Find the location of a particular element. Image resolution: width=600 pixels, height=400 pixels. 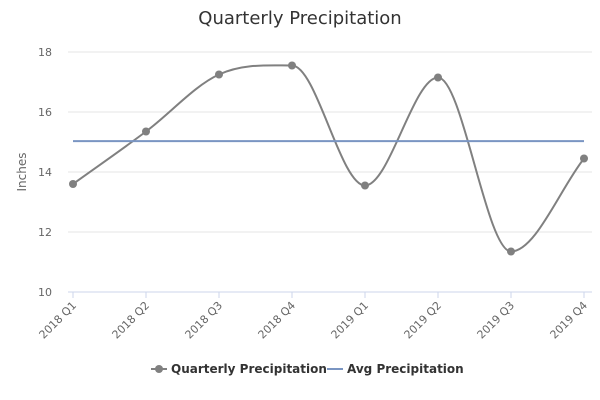

x-tick-label: 2018 Q2 is located at coordinates (131, 320).